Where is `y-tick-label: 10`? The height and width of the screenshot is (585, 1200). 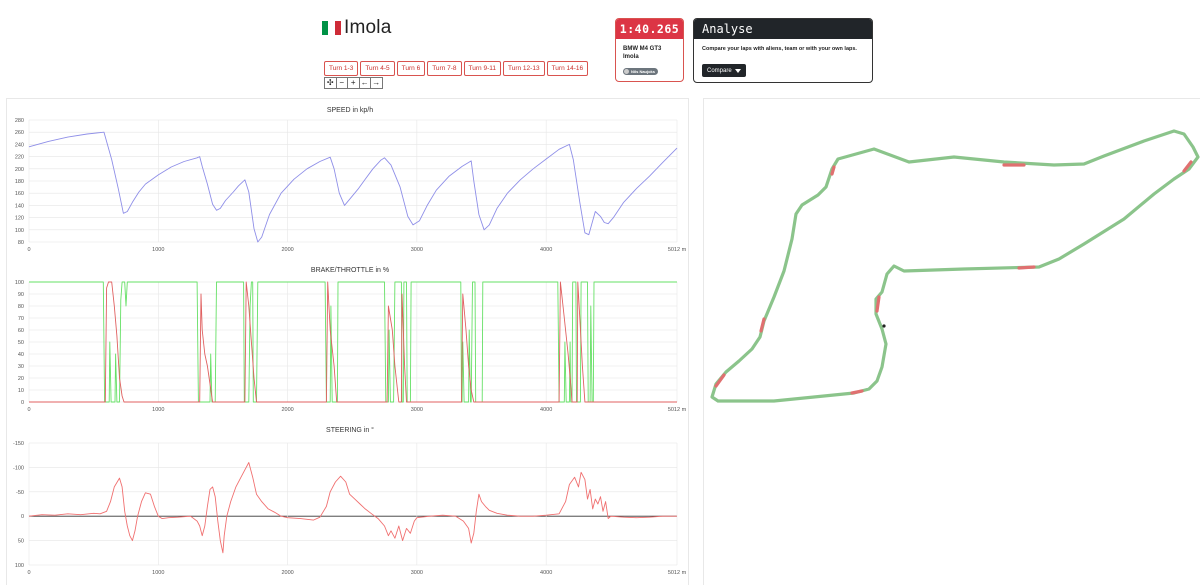
y-tick-label: 10 is located at coordinates (21, 391).